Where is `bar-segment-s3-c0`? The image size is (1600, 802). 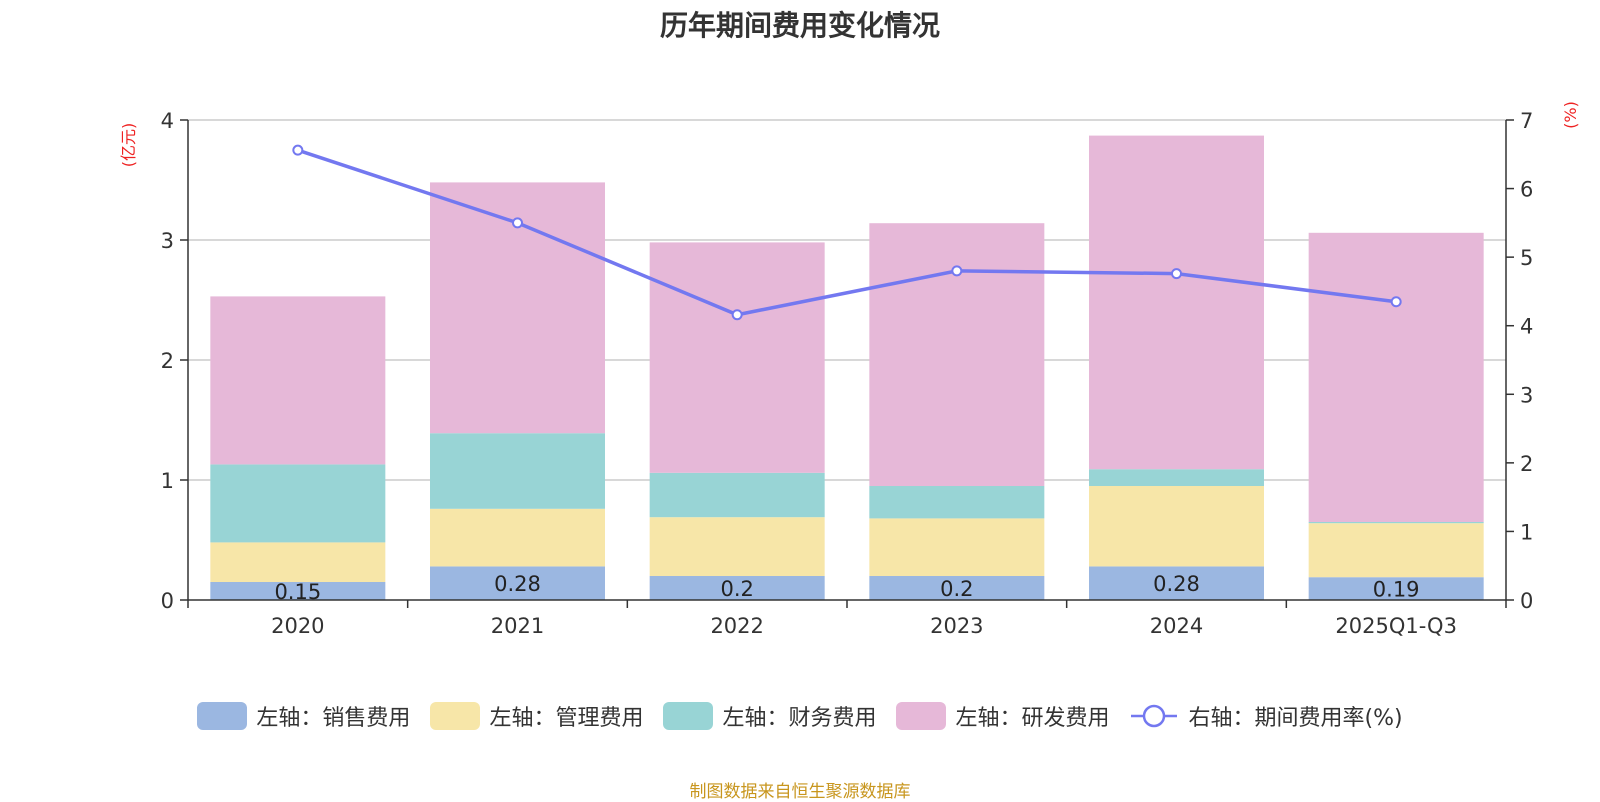 bar-segment-s3-c0 is located at coordinates (298, 380).